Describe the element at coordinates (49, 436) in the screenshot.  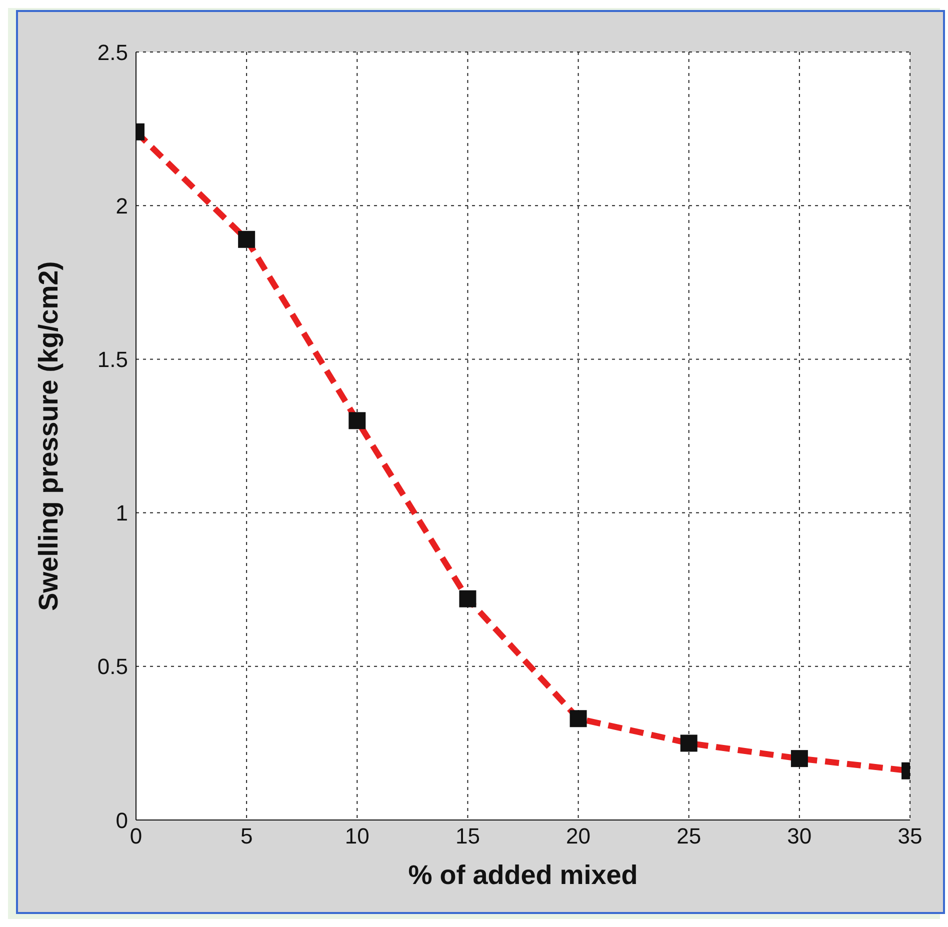
I see `y-axis-title: Swelling pressure (kg/cm2)` at that location.